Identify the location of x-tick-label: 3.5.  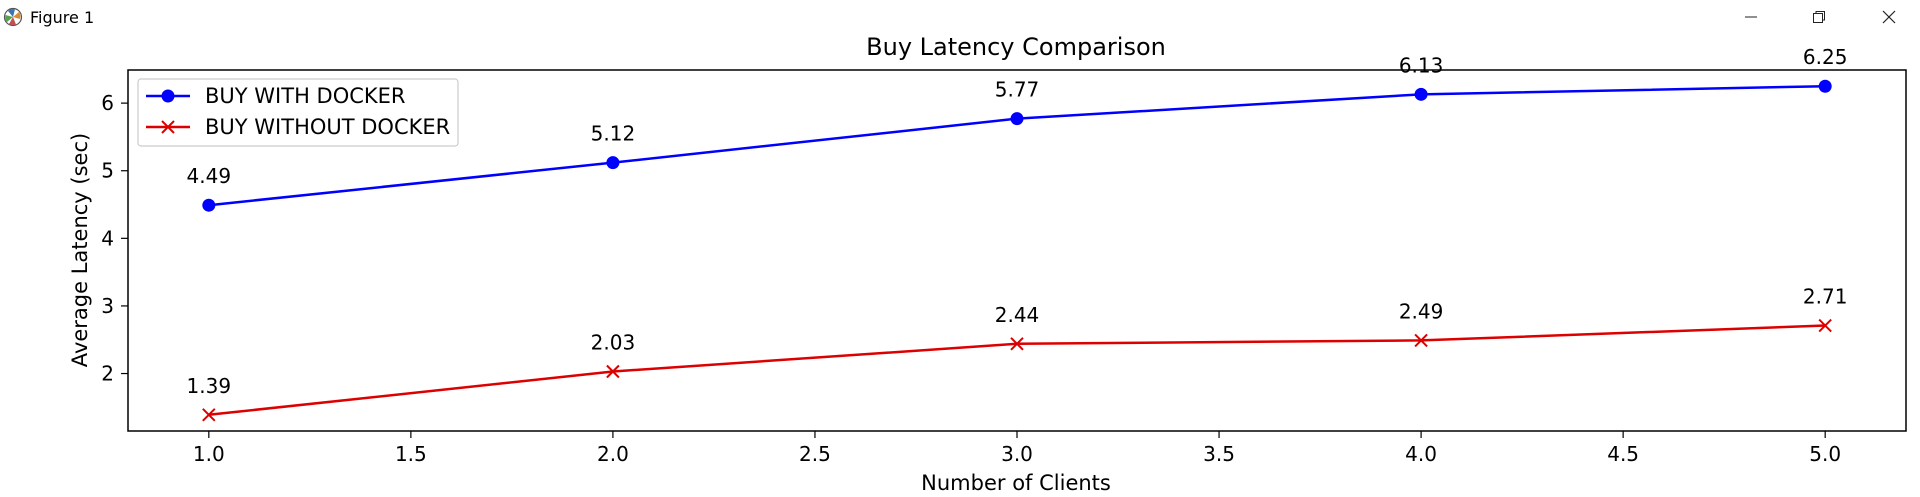
(1219, 454).